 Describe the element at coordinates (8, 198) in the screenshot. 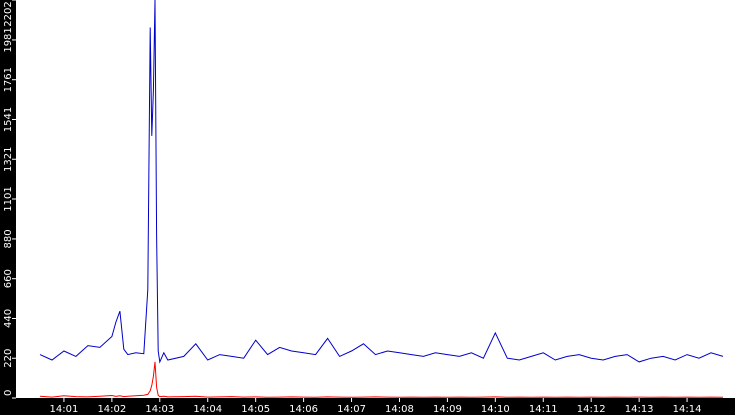

I see `y-tick-label: 1101` at that location.